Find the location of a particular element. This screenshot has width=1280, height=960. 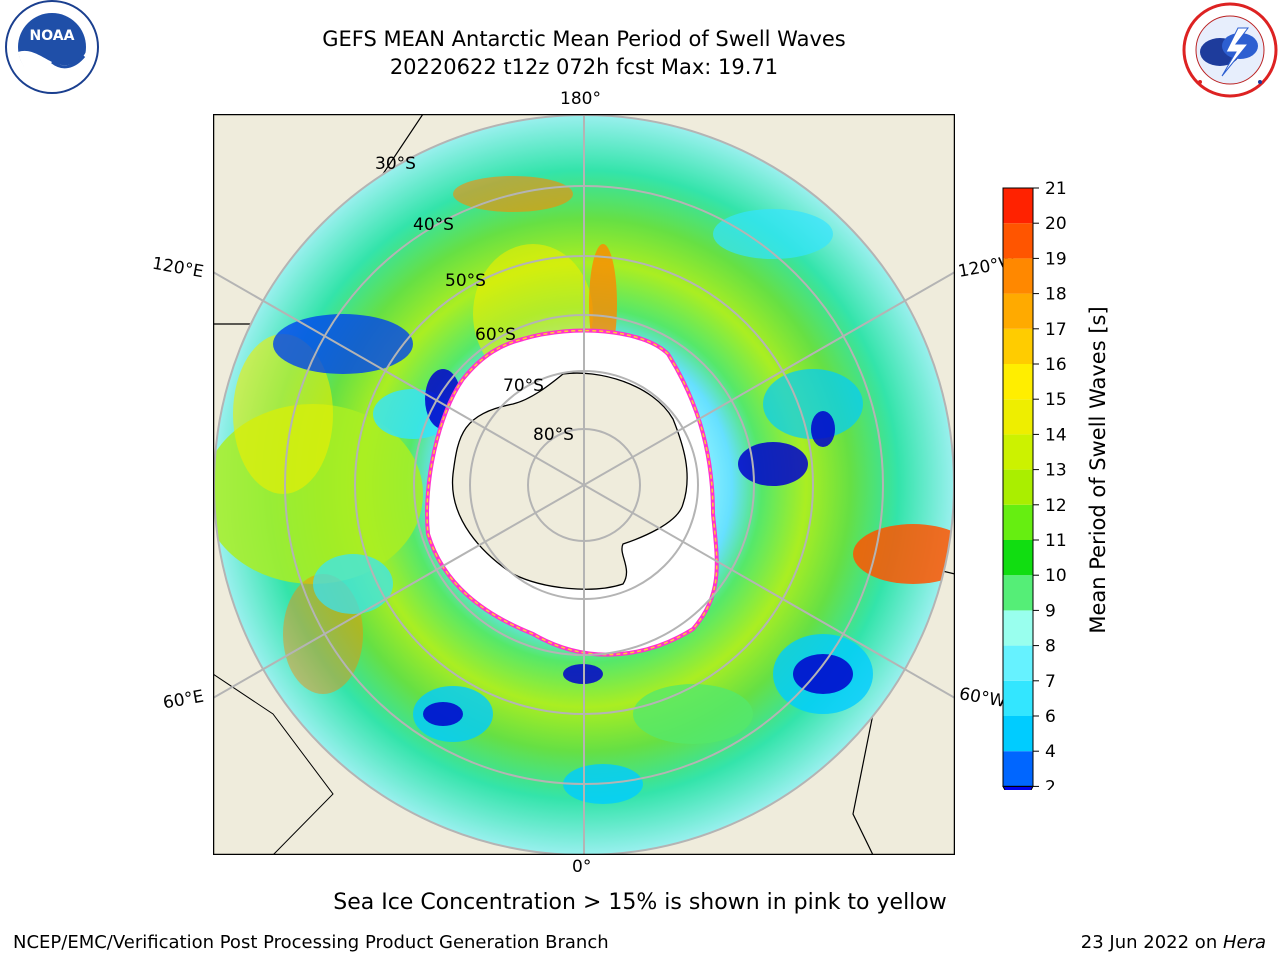

colorbar-tick-label: 21 is located at coordinates (1056, 189).